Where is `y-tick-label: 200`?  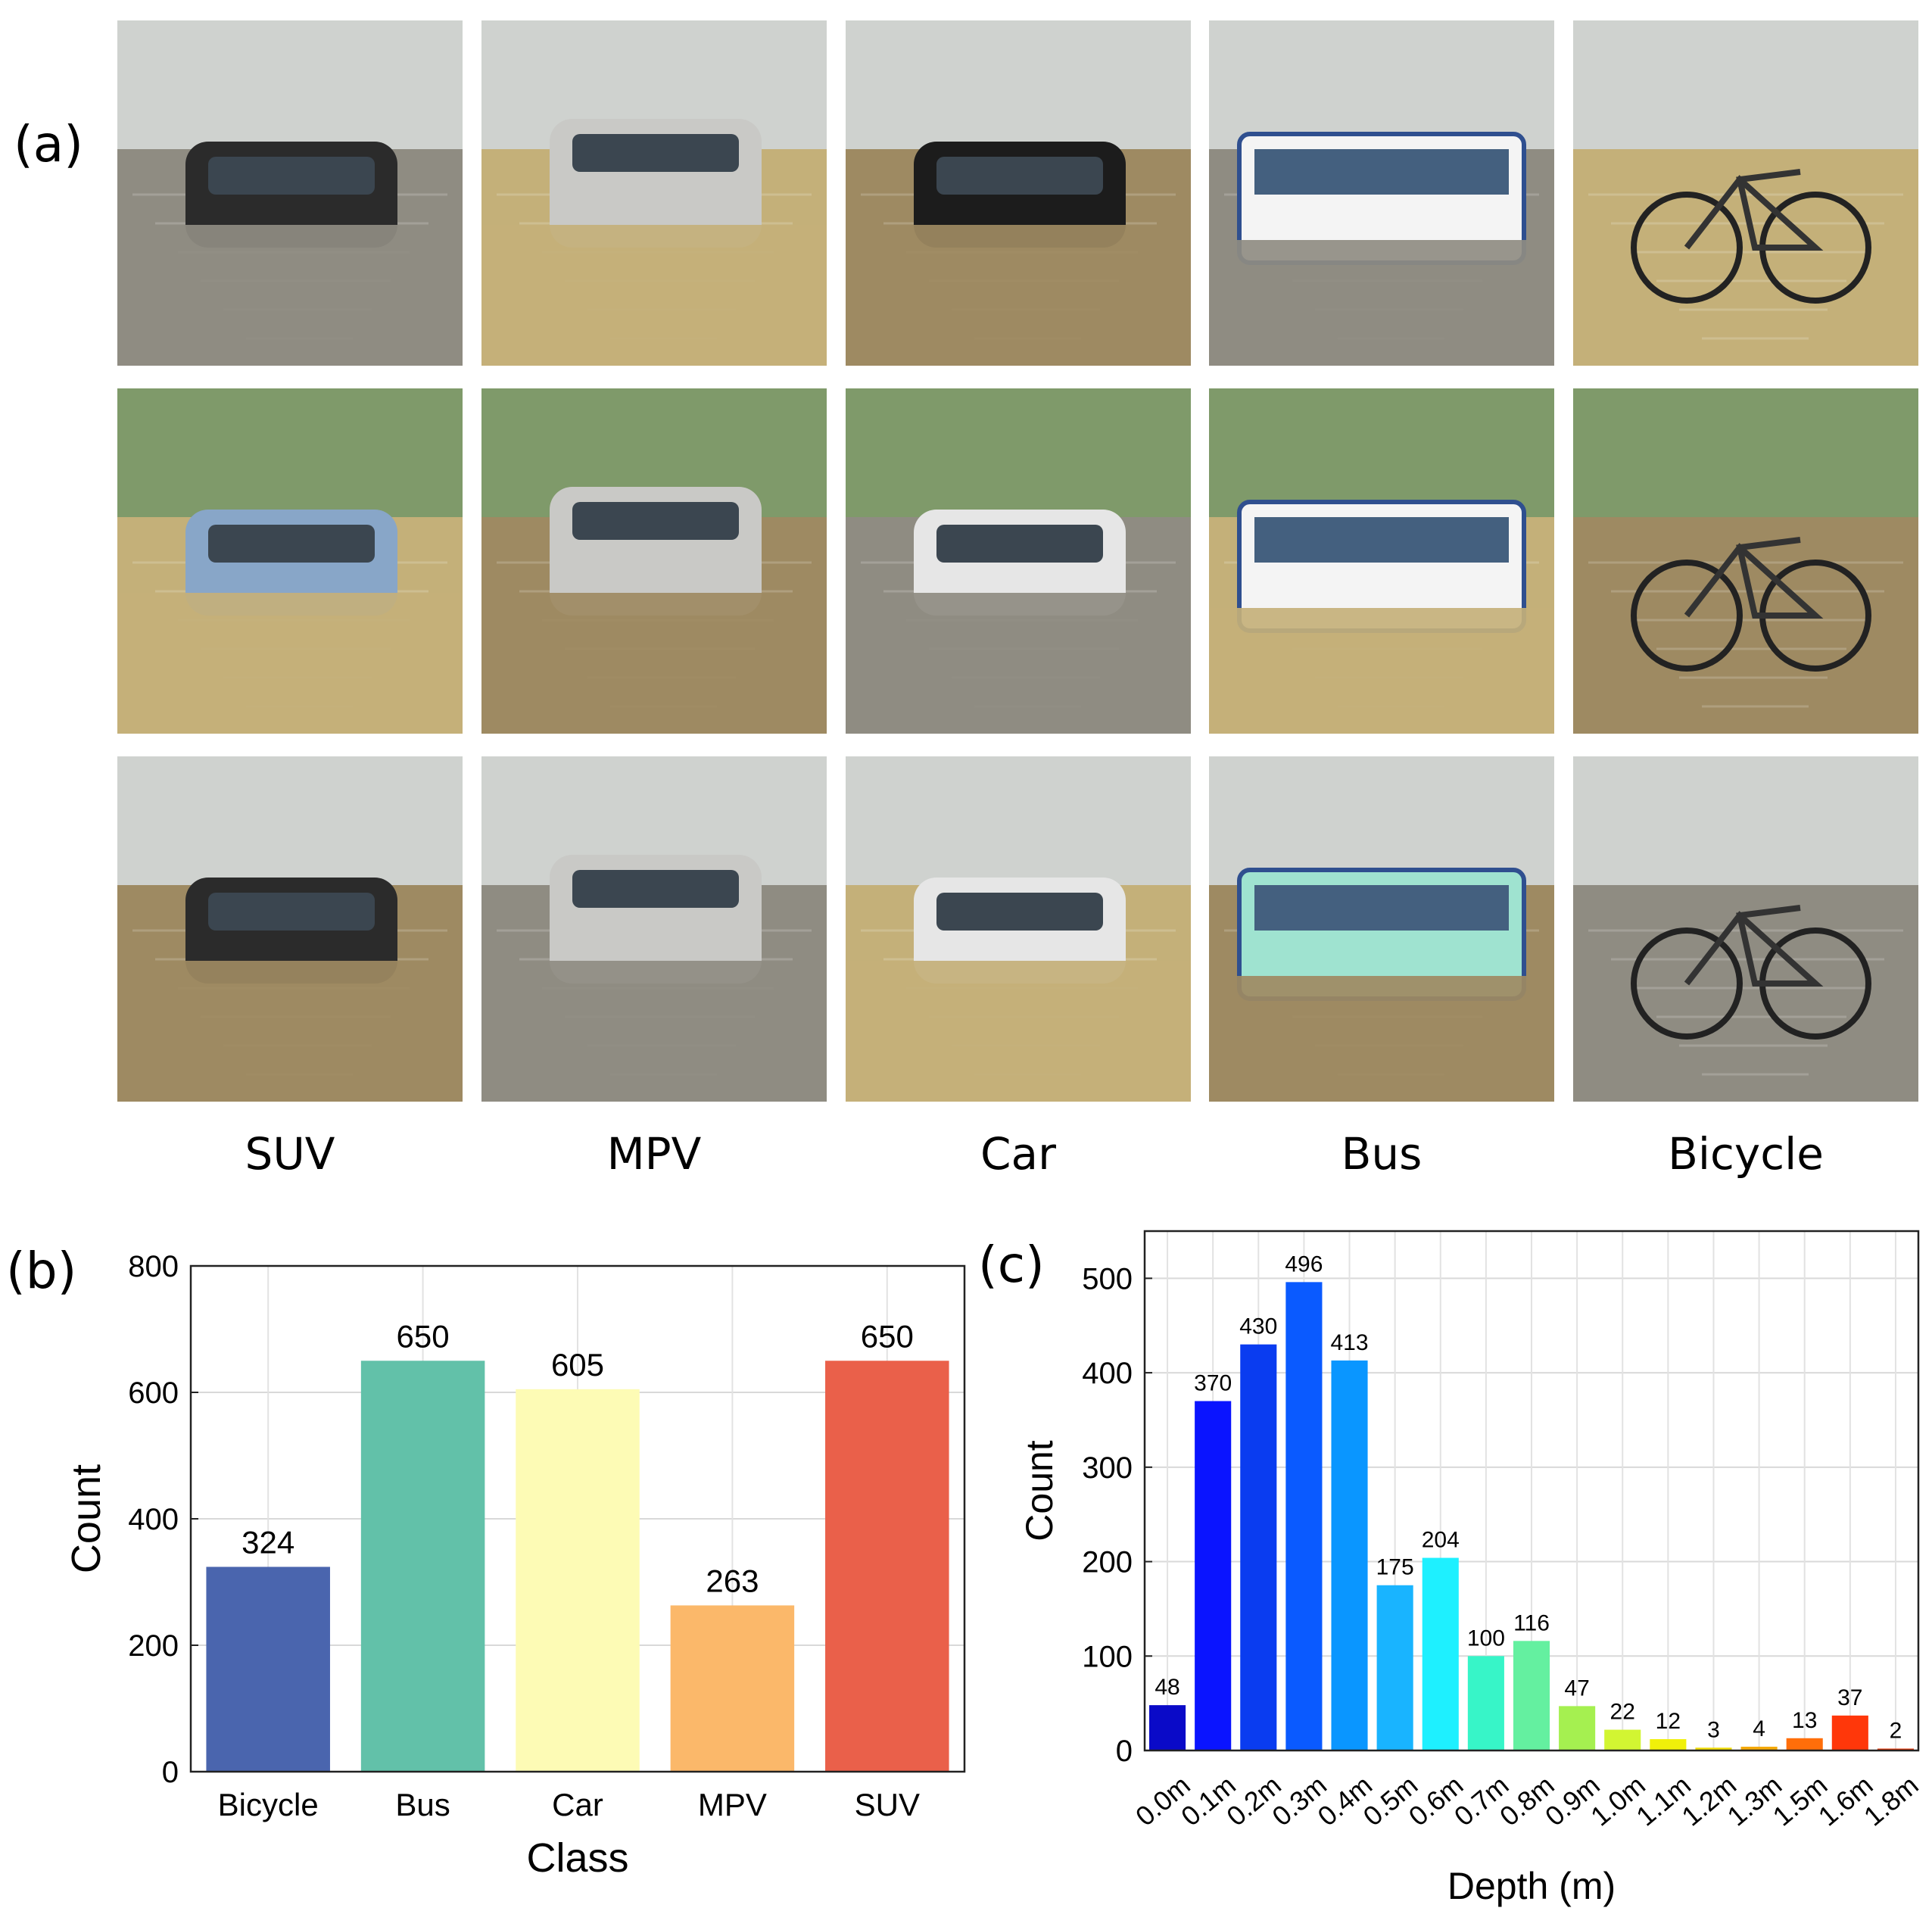 y-tick-label: 200 is located at coordinates (153, 1646).